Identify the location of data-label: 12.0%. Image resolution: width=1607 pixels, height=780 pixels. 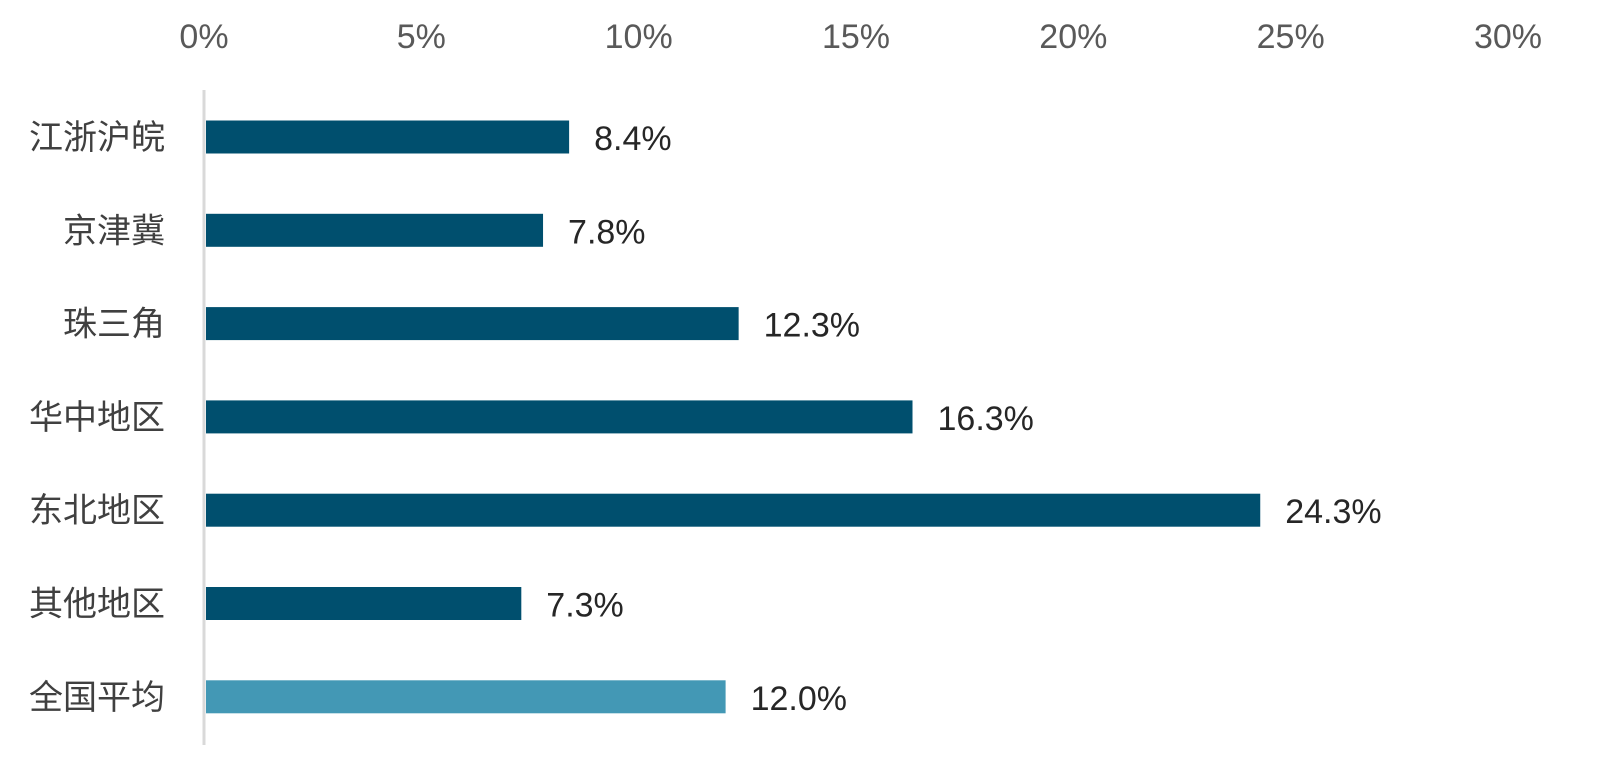
(799, 699).